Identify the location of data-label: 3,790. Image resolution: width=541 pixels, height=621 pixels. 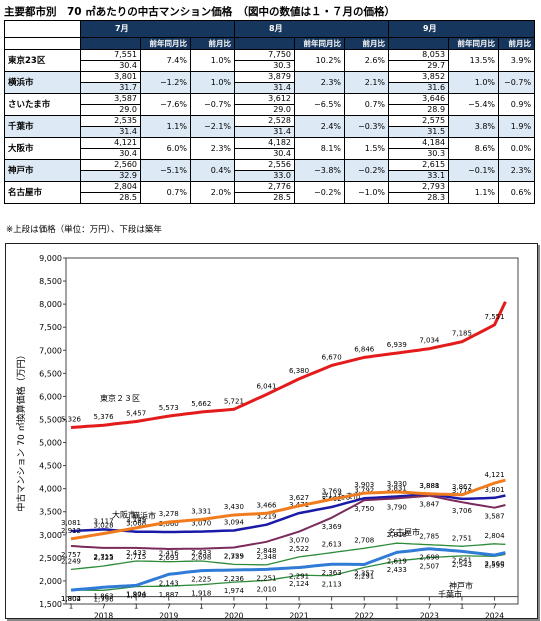
(397, 507).